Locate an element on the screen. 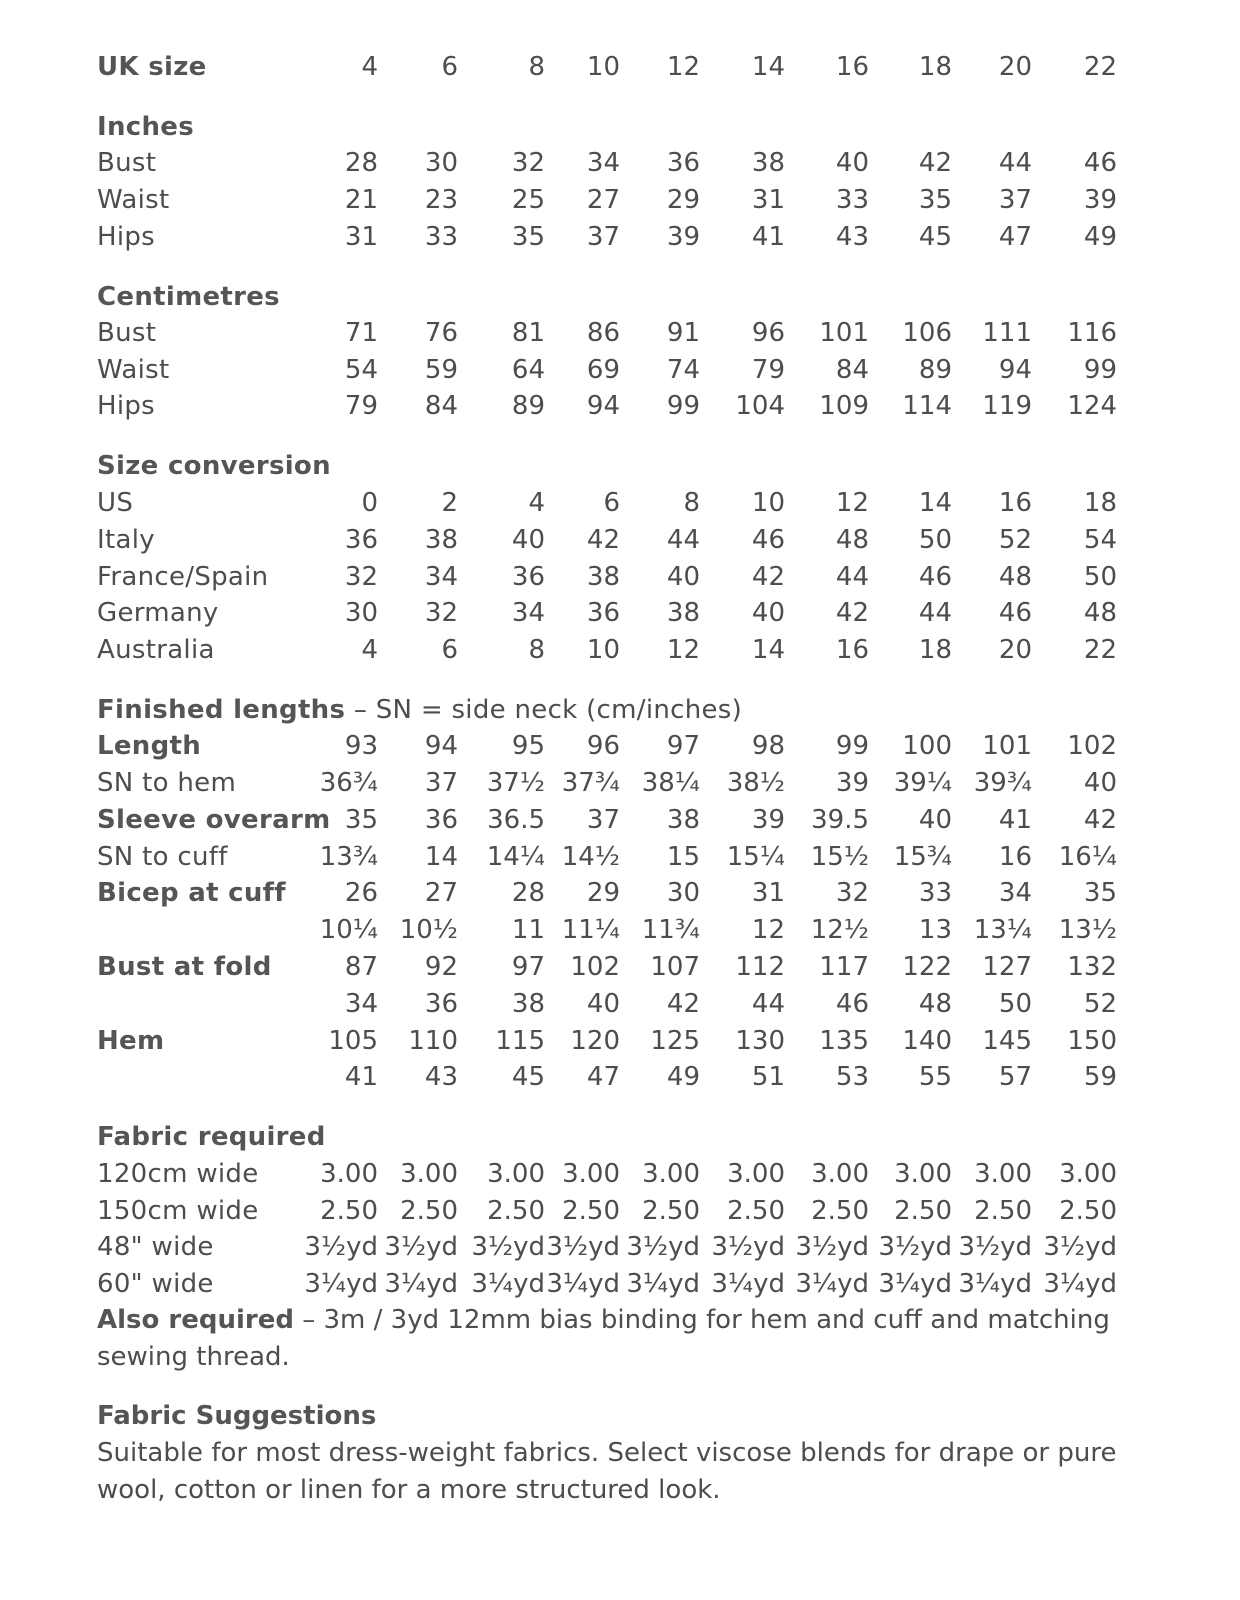 The width and height of the screenshot is (1240, 1600). table-cell: 59 is located at coordinates (441, 370).